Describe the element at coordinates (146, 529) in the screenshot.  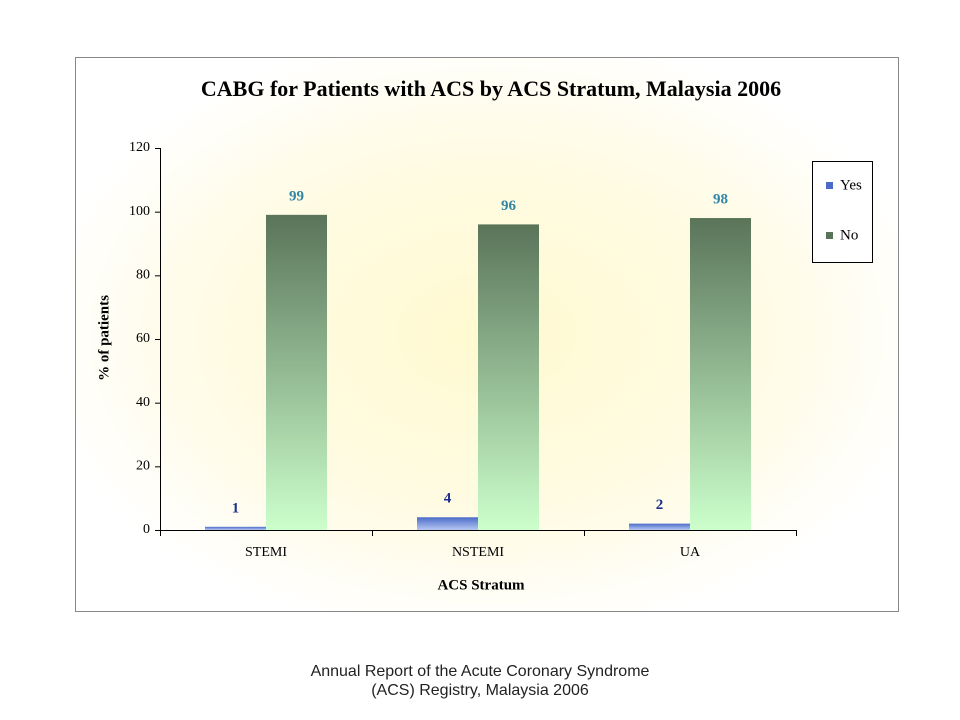
I see `y-tick-label: 0` at that location.